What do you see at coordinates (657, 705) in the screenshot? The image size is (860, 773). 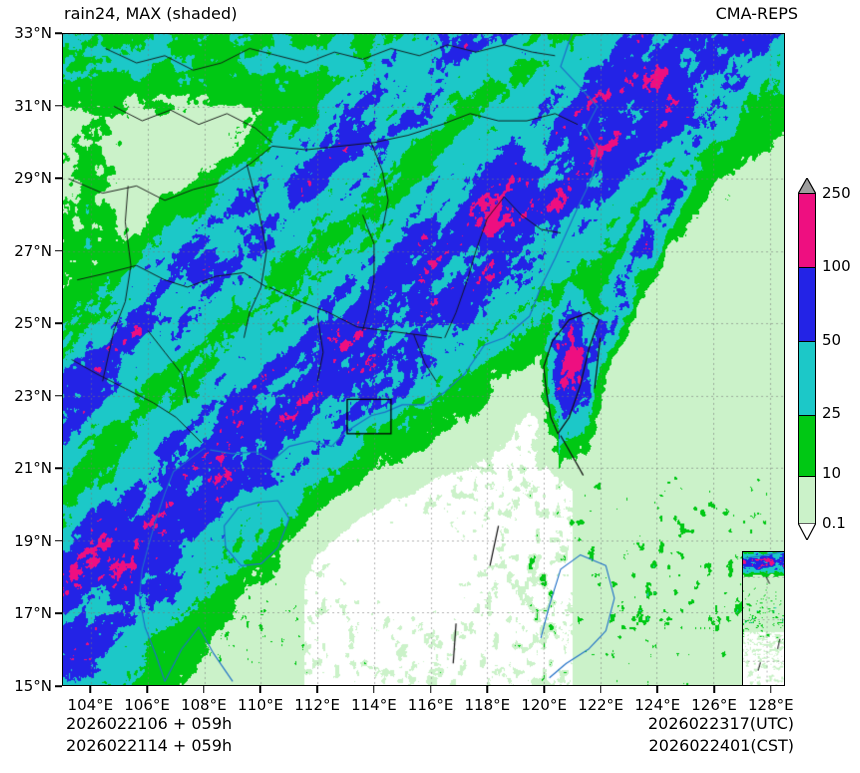 I see `x-axis-label: 124°E` at bounding box center [657, 705].